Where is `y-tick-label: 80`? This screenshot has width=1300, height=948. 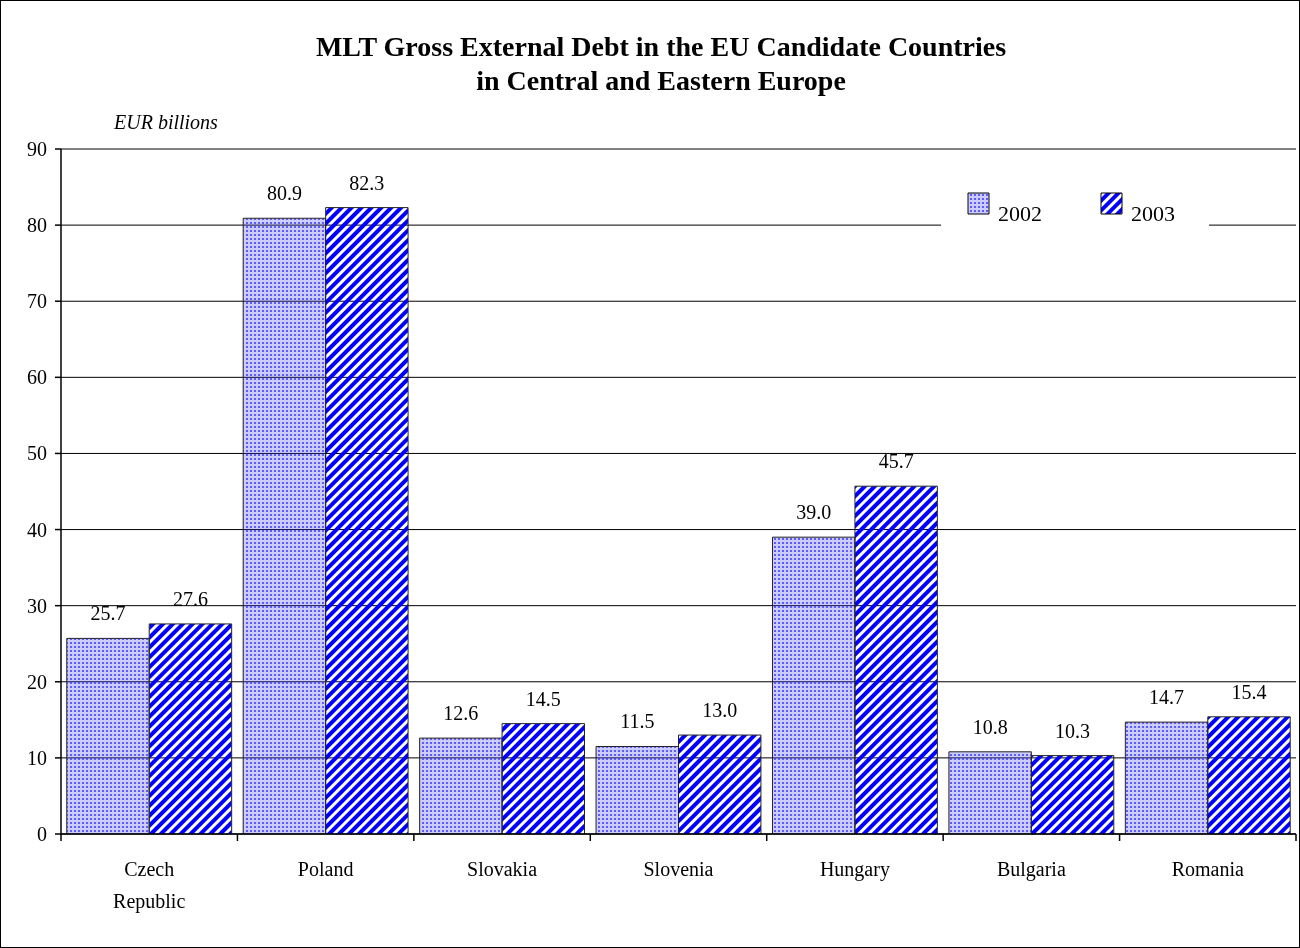
y-tick-label: 80 is located at coordinates (37, 225).